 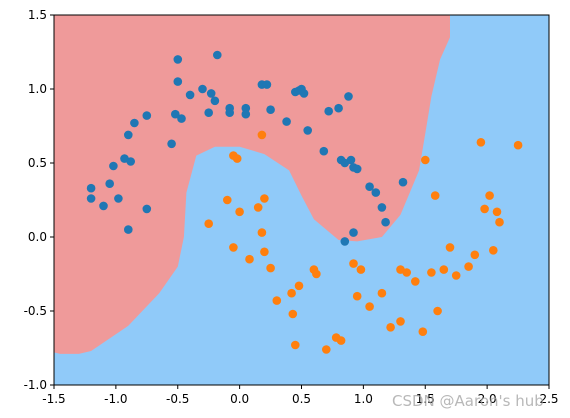 What do you see at coordinates (239, 399) in the screenshot?
I see `x-tick-label: 0.0` at bounding box center [239, 399].